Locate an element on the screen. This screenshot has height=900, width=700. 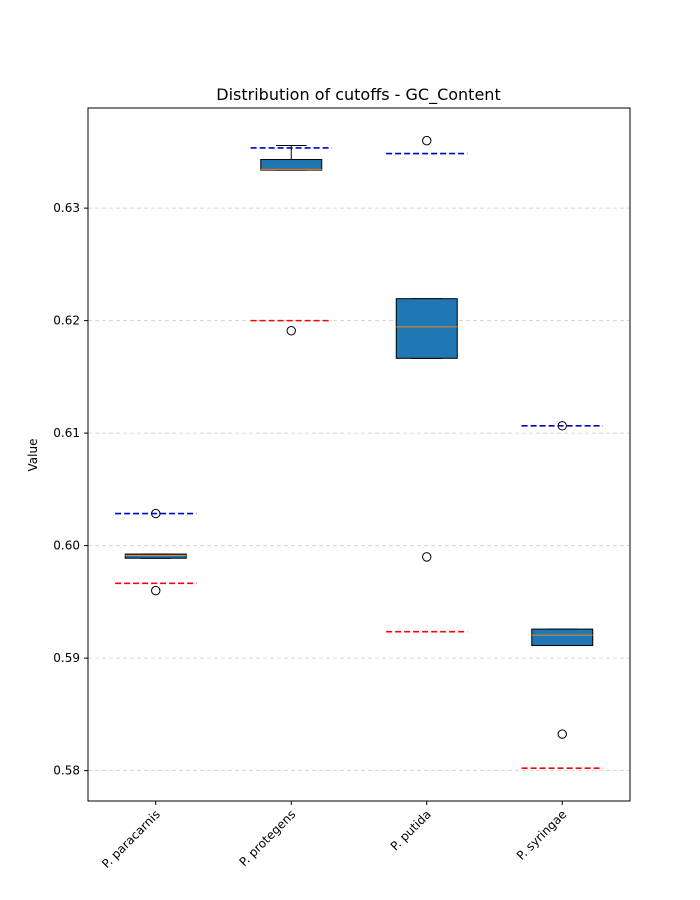
y-axis-label: Value is located at coordinates (33, 455).